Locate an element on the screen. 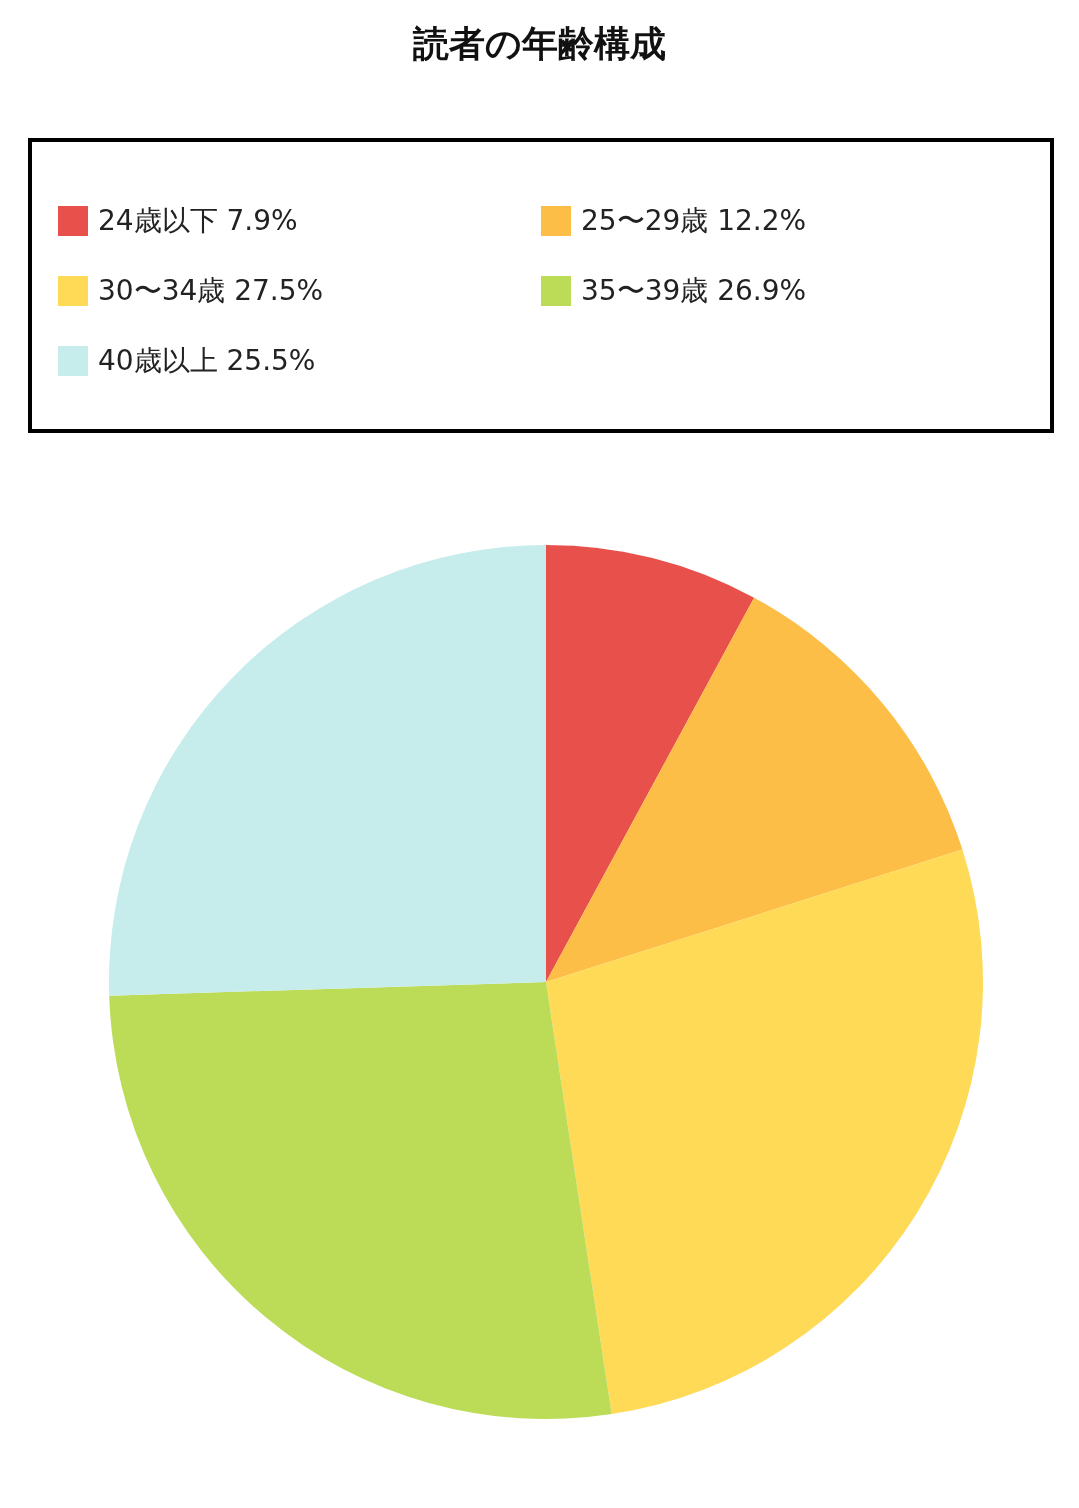 The image size is (1079, 1508). legend-label: 30〜34歳 27.5% is located at coordinates (211, 291).